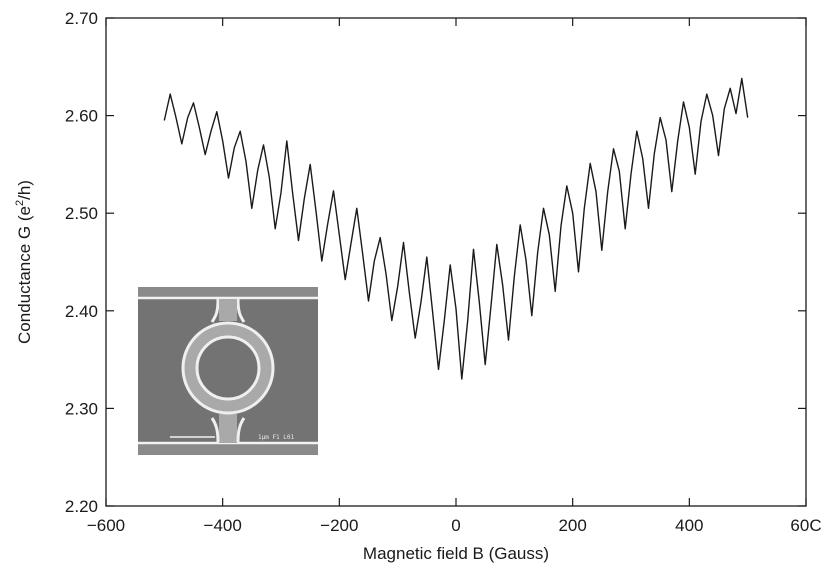 The image size is (827, 572). What do you see at coordinates (81, 18) in the screenshot?
I see `y-tick-label: 2.70` at bounding box center [81, 18].